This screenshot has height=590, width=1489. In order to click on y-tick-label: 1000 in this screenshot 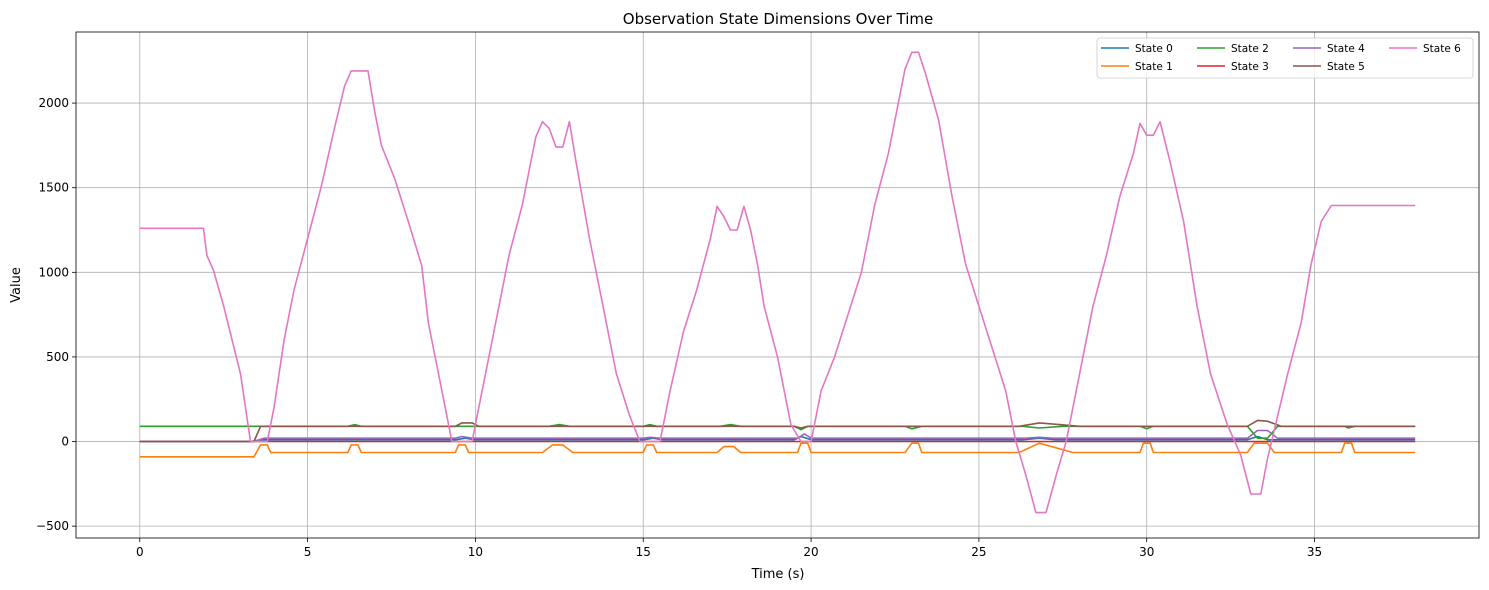, I will do `click(53, 272)`.